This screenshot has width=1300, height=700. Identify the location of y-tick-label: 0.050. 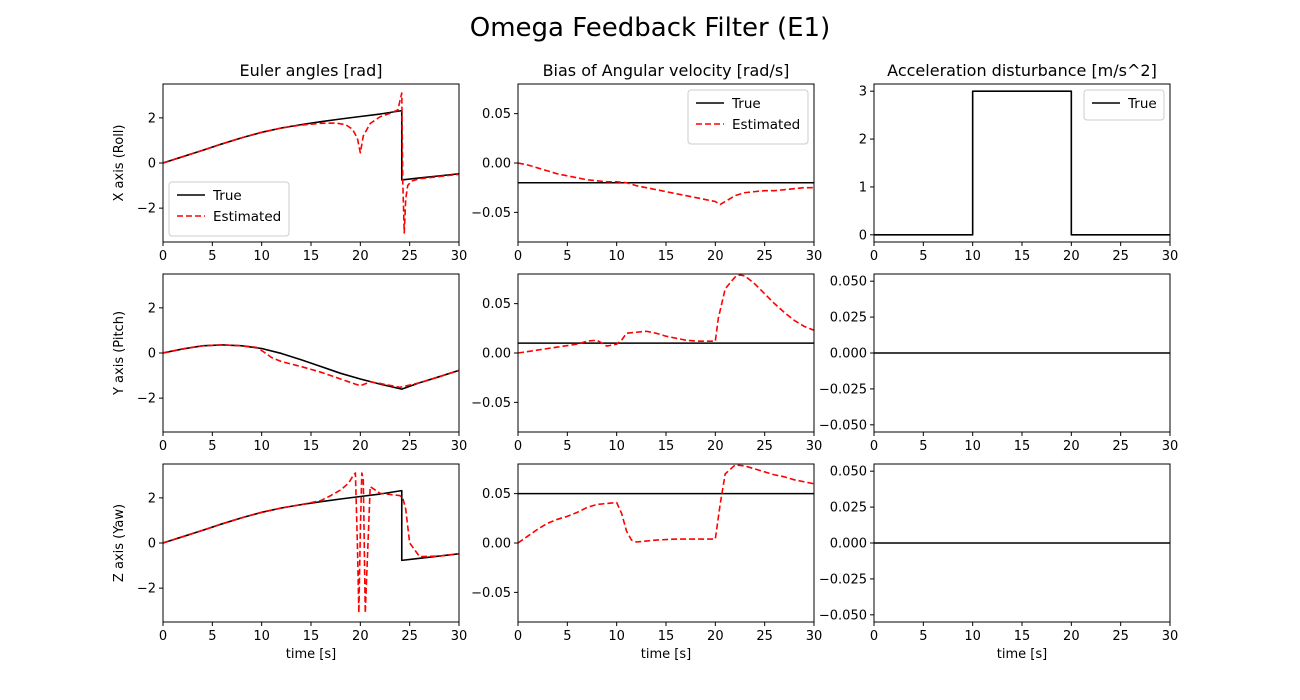
(848, 472).